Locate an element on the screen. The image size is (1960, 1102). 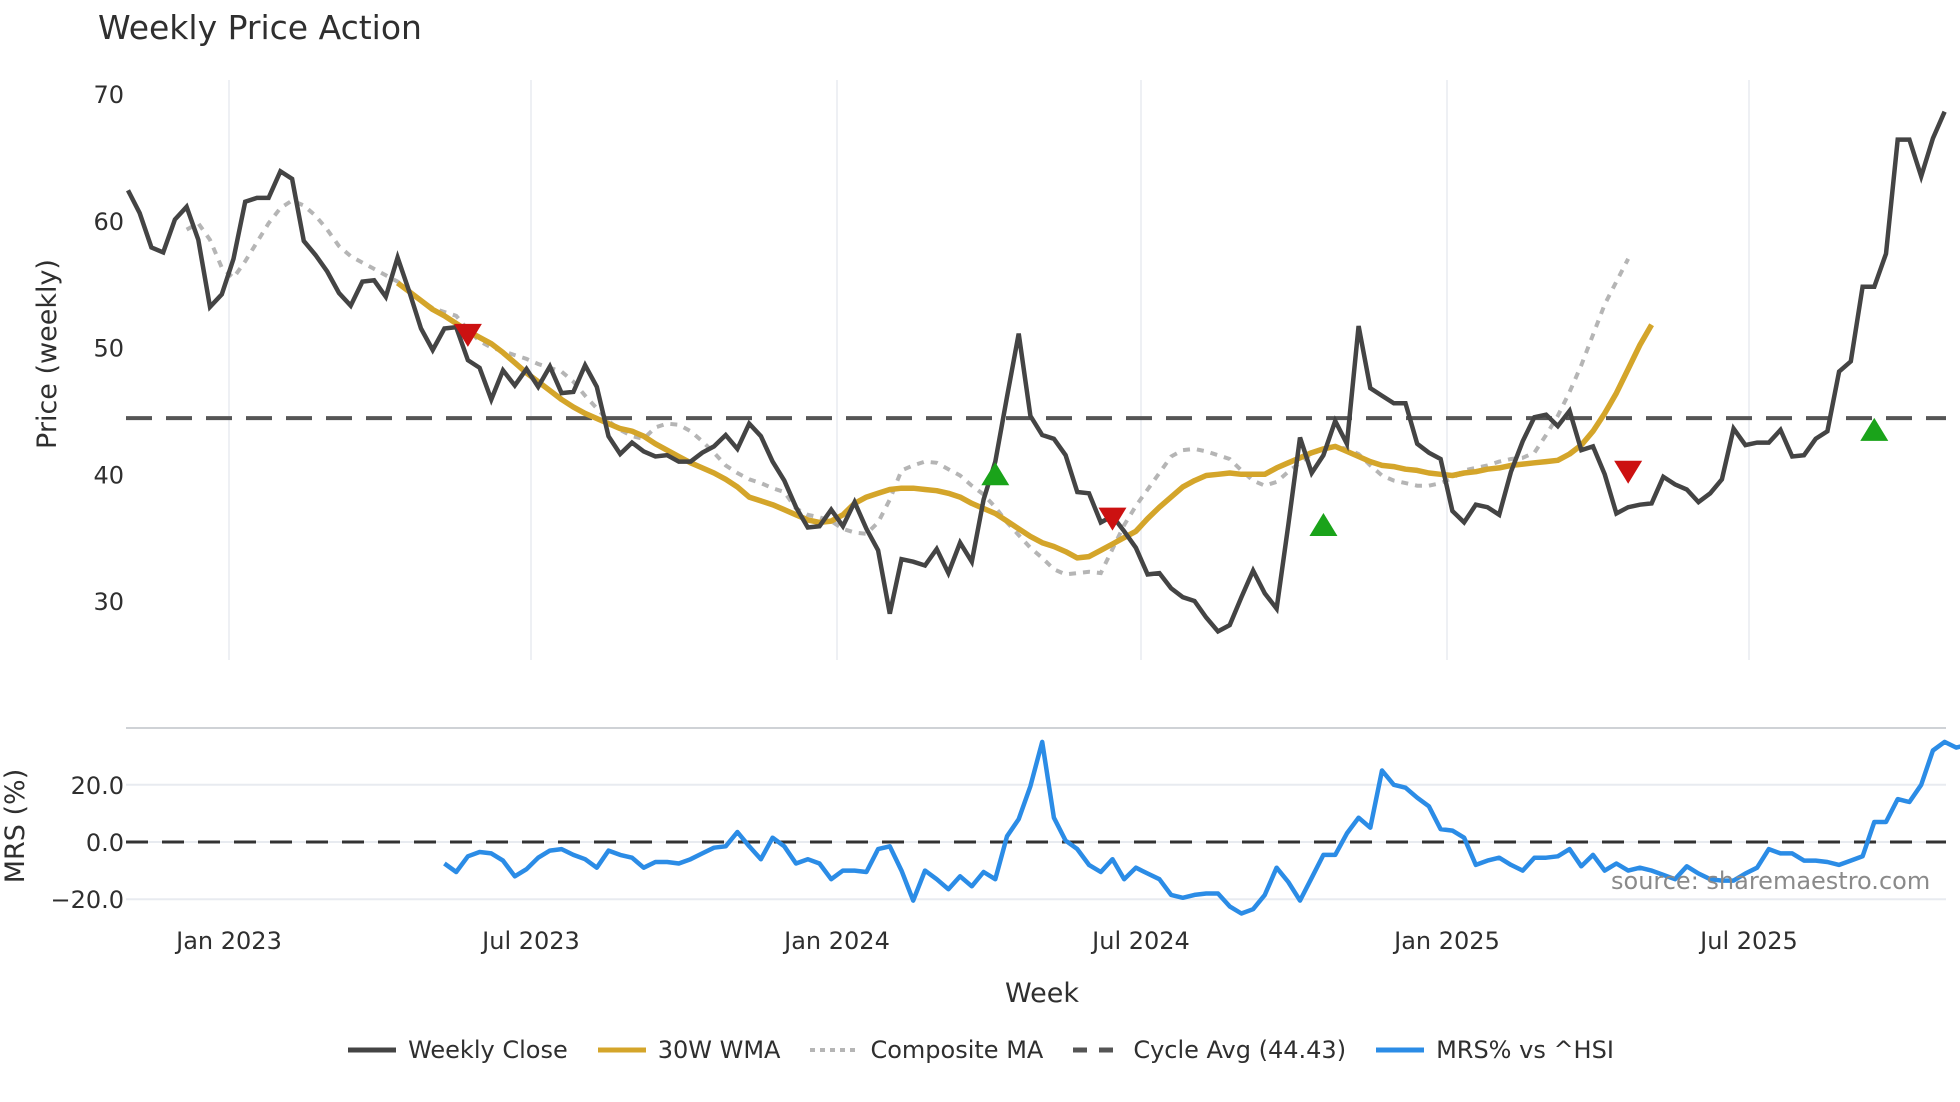
price-y-axis: 30 40 50 60 70 is located at coordinates (108, 348).